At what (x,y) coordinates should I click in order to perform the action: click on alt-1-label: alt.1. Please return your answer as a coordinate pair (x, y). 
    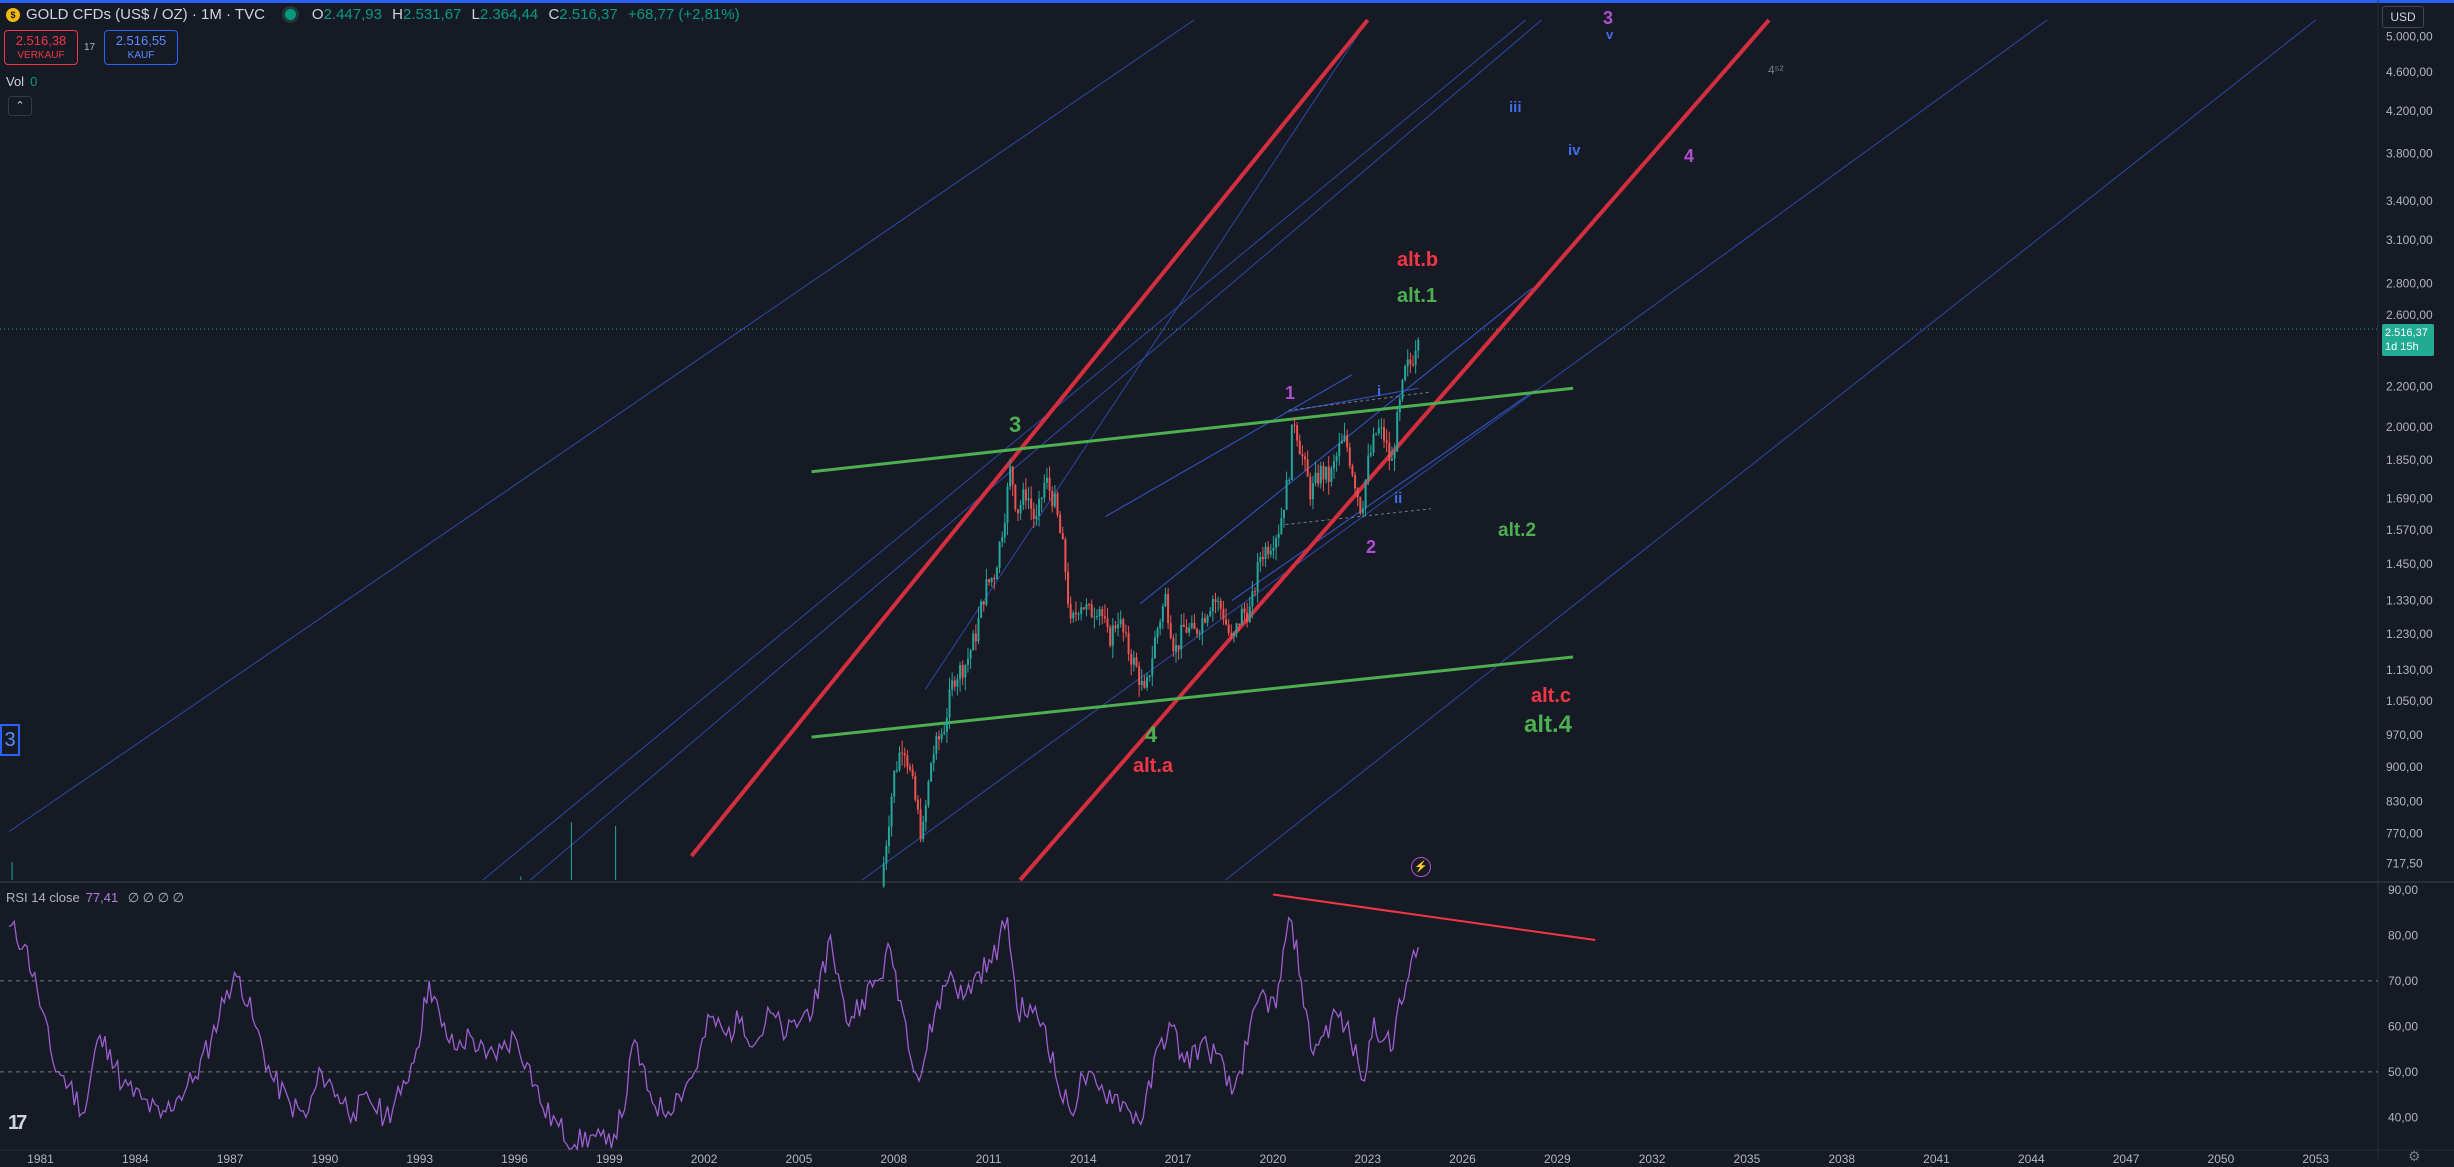
    Looking at the image, I should click on (1417, 296).